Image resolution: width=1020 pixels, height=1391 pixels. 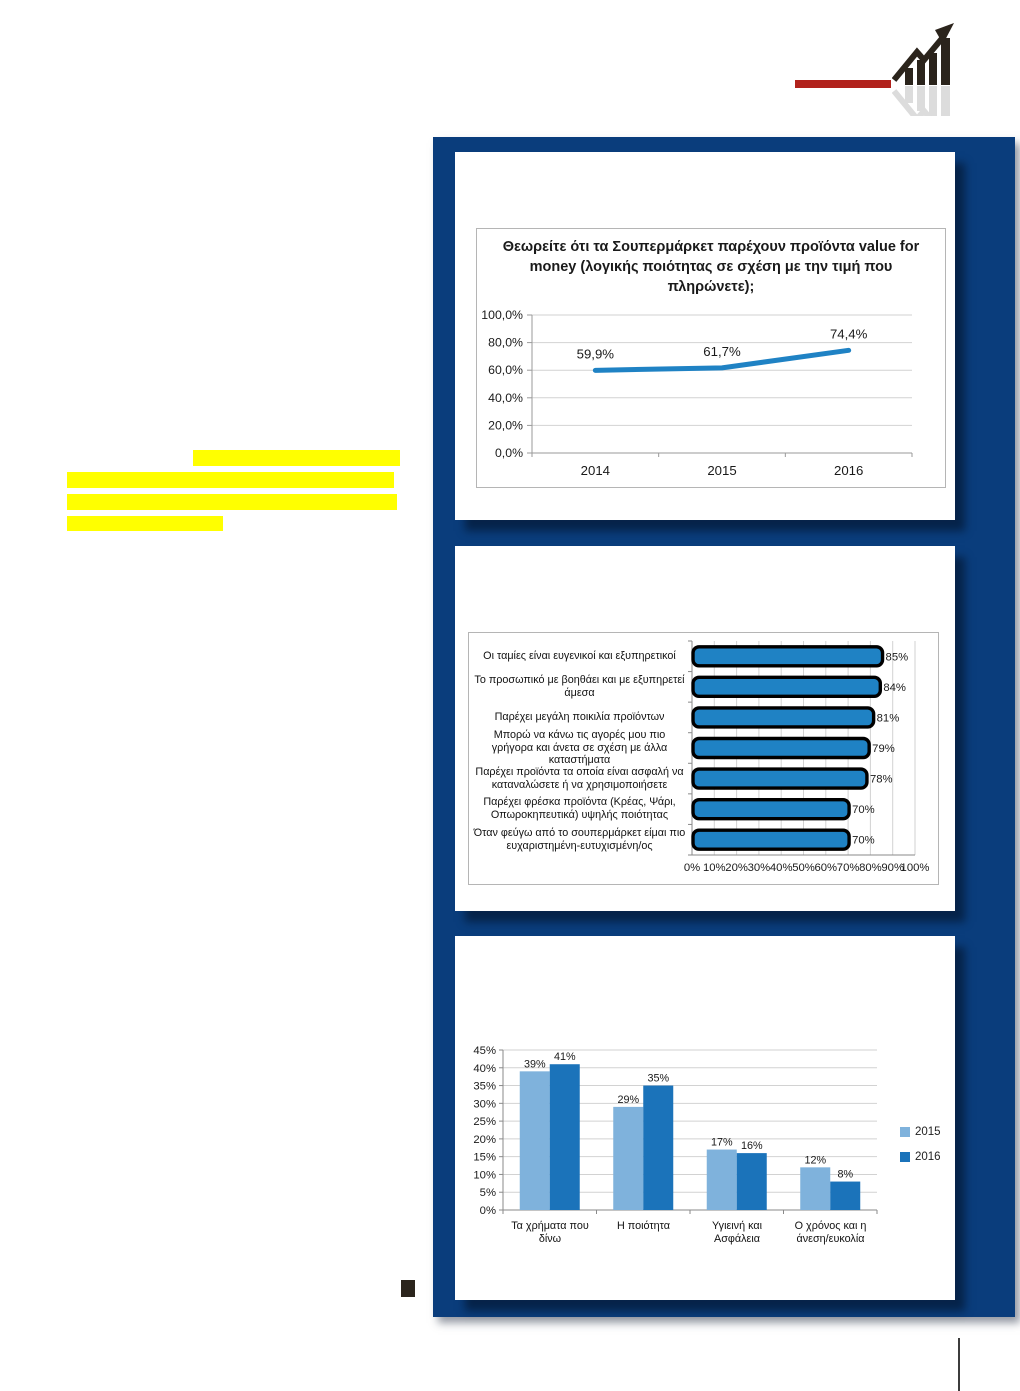 I want to click on chart-text: 17%, so click(x=722, y=1143).